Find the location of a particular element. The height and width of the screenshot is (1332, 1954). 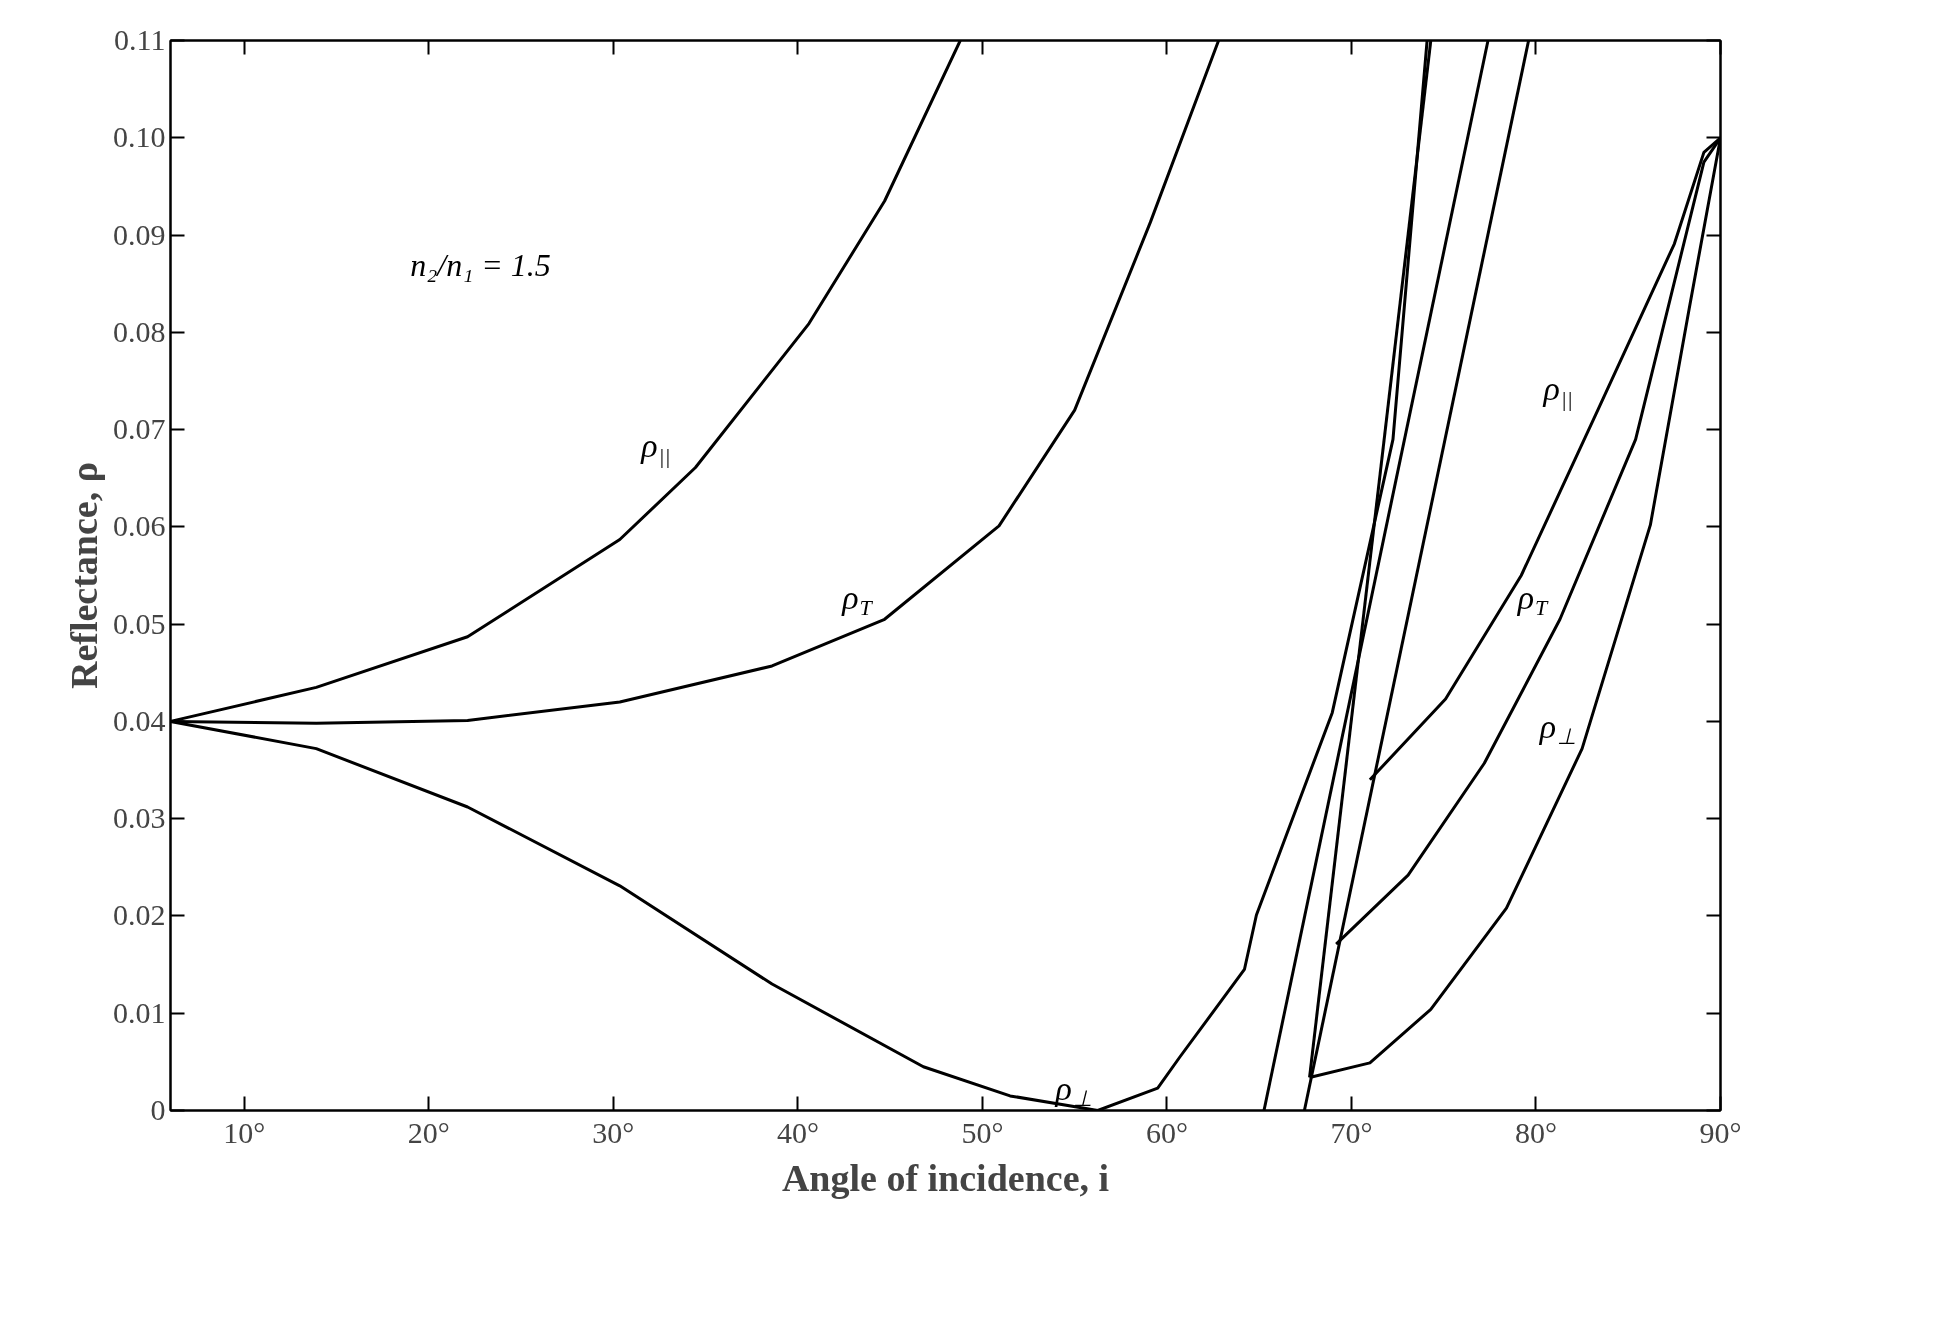

x-tick-label: 80° is located at coordinates (1535, 1132).